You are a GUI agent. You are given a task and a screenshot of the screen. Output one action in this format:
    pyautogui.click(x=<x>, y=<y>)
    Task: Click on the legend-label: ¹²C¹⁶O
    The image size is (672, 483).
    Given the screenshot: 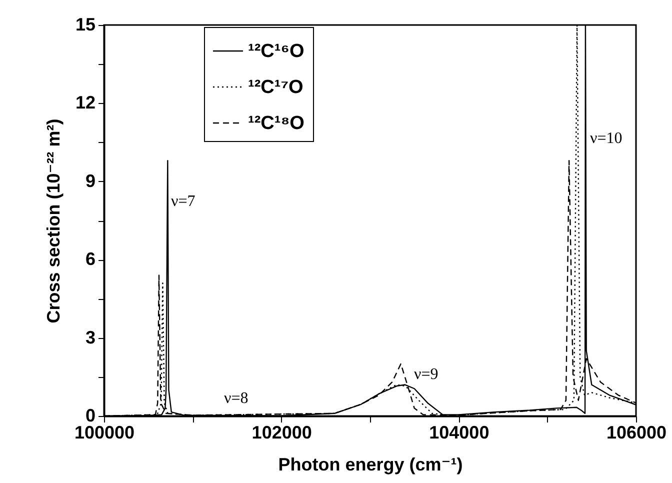 What is the action you would take?
    pyautogui.click(x=276, y=51)
    